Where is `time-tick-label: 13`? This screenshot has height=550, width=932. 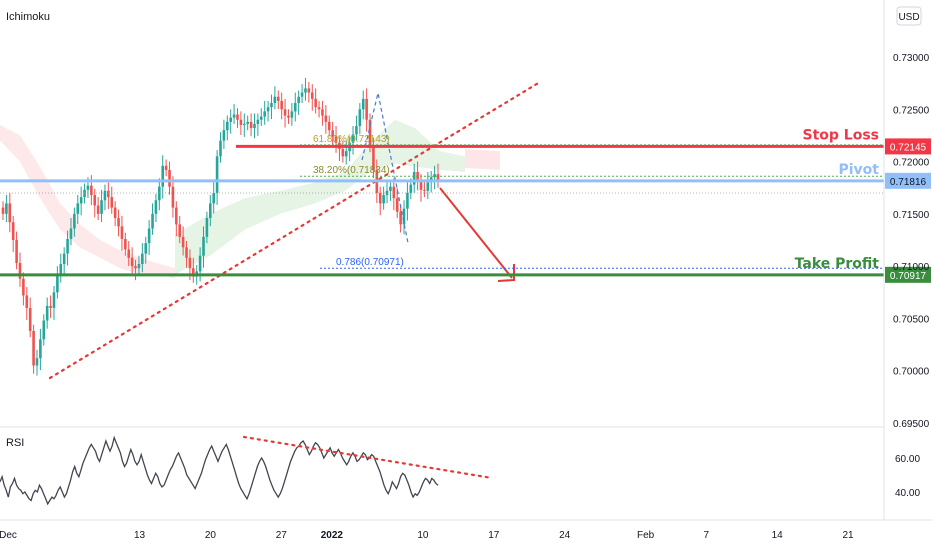
time-tick-label: 13 is located at coordinates (140, 535).